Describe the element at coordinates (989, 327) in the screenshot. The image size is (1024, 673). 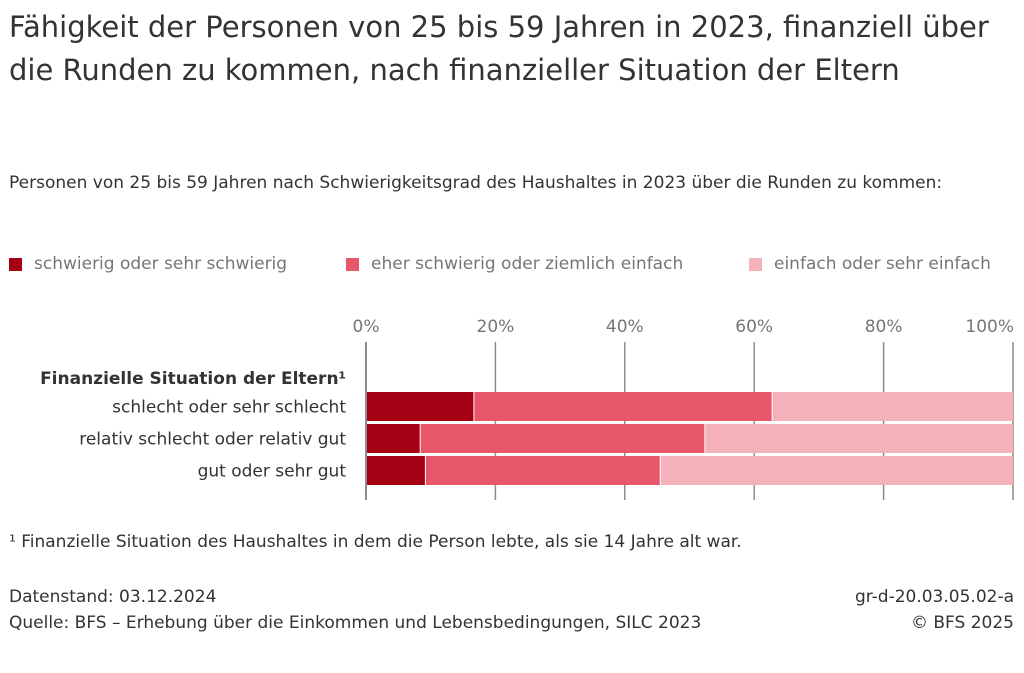
I see `x-tick-label: 100%` at that location.